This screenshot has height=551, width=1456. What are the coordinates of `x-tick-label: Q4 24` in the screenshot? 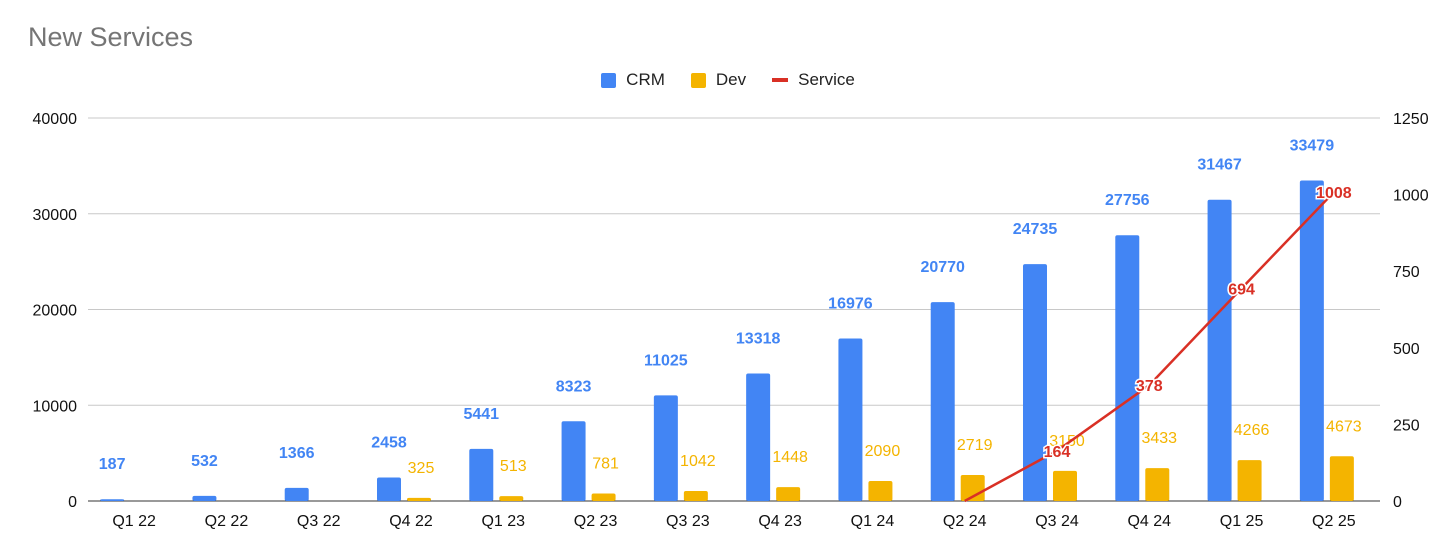 It's located at (1149, 521).